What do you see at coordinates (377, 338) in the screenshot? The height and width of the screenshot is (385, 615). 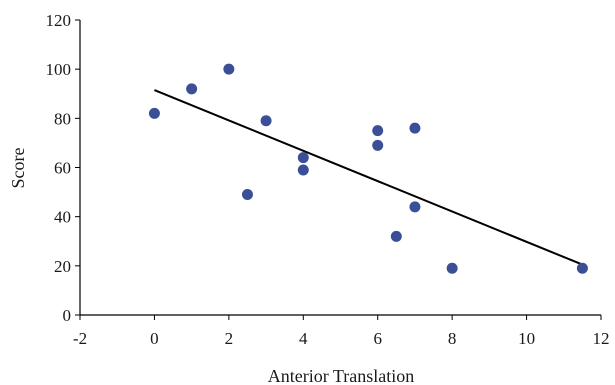 I see `x-tick-label: 6` at bounding box center [377, 338].